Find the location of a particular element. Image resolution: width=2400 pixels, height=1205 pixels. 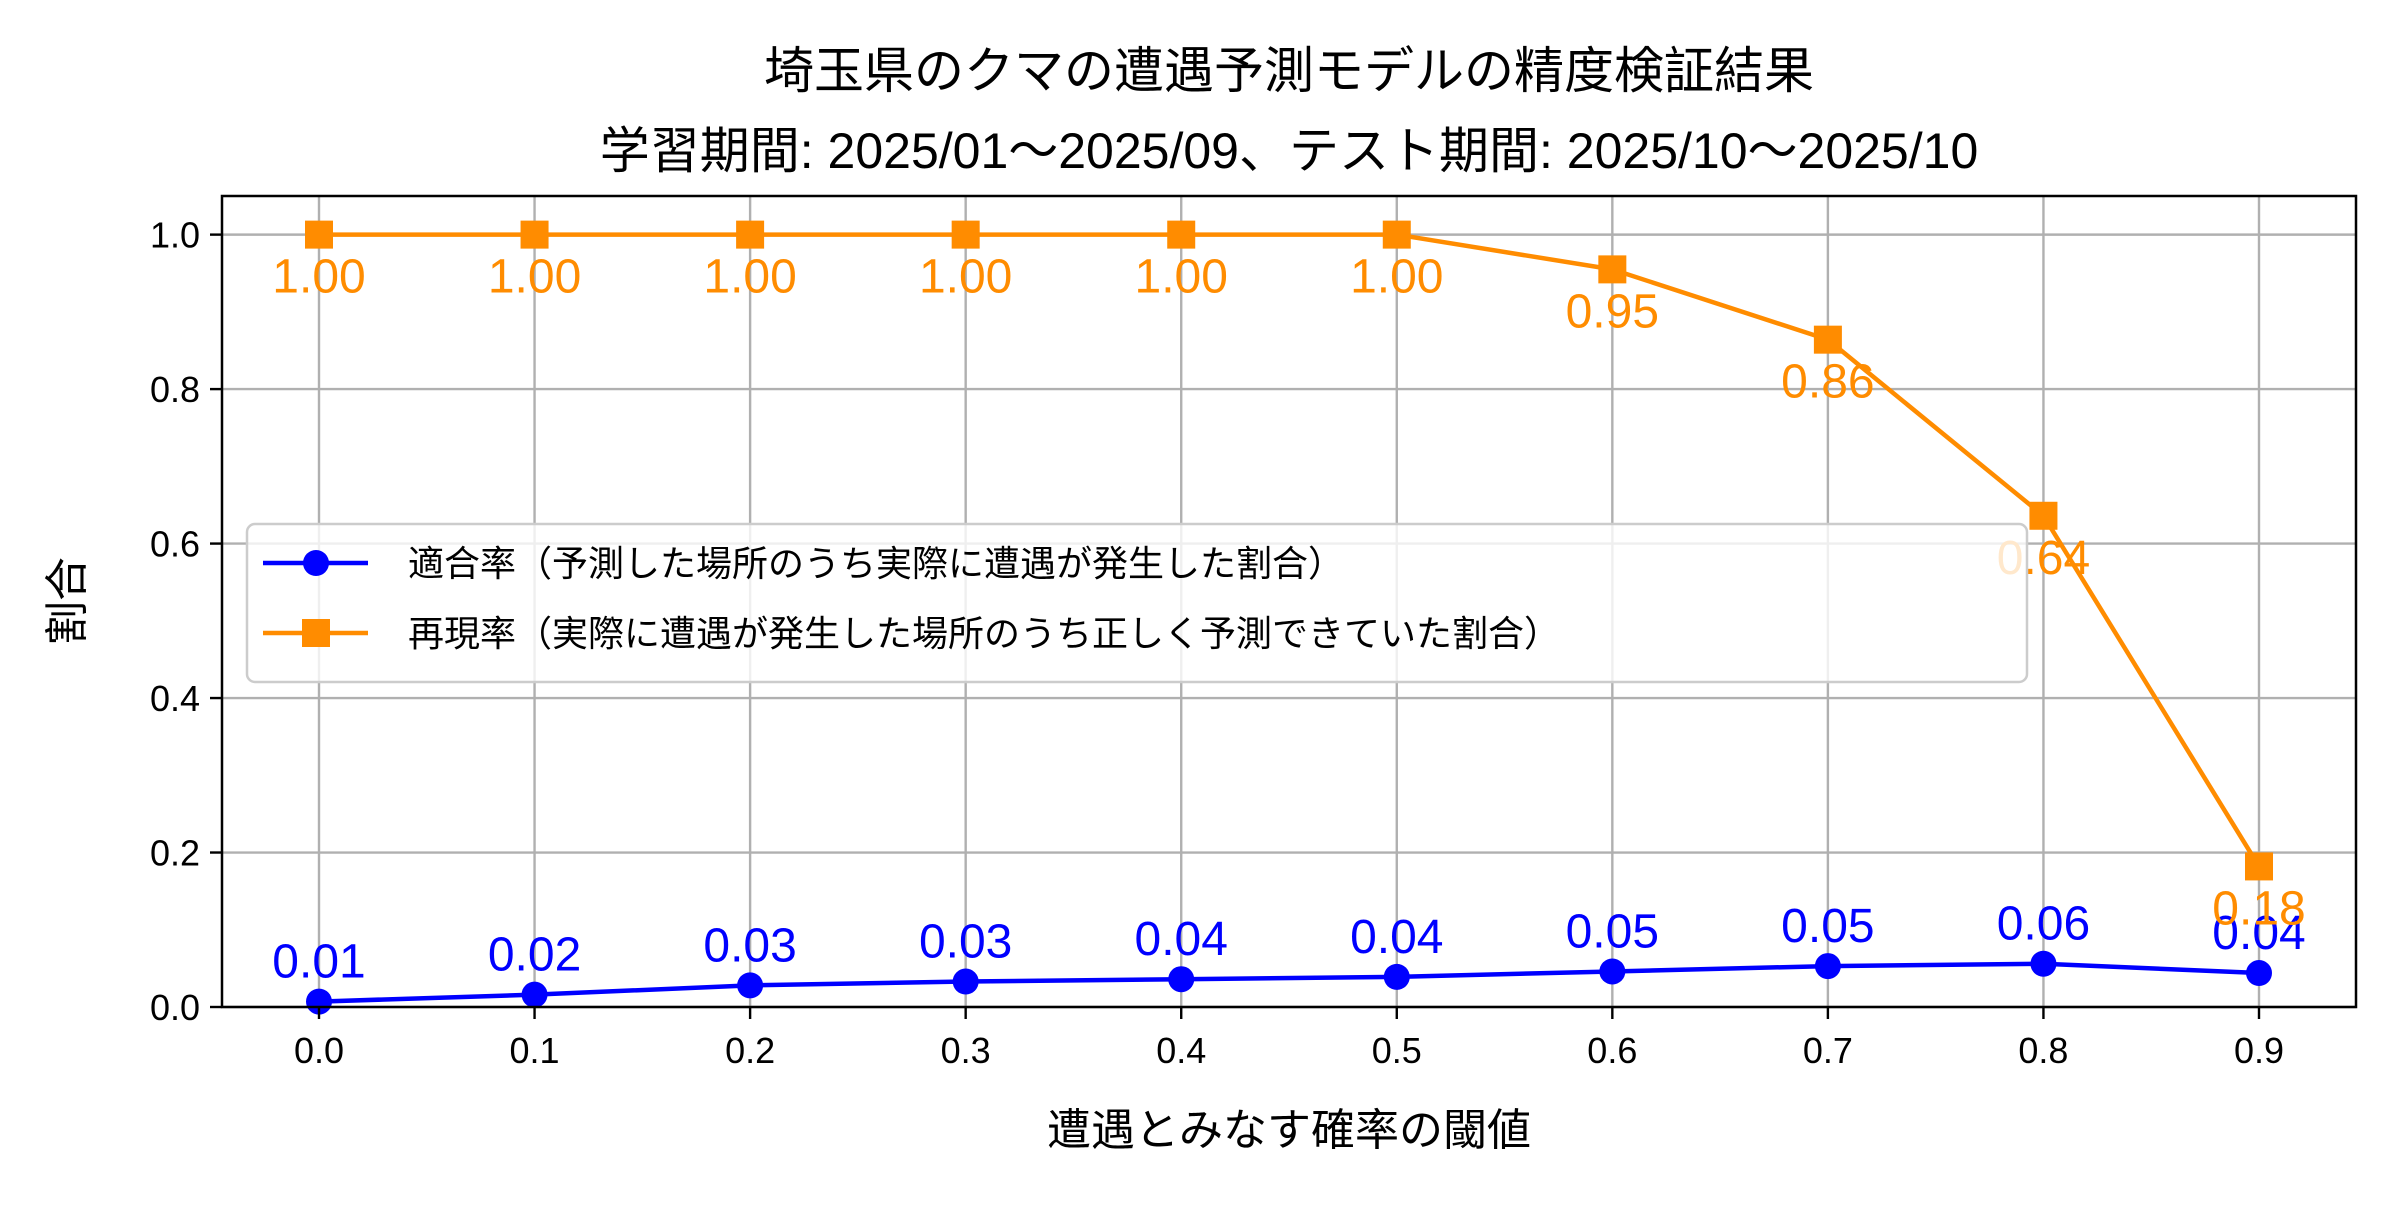

y-tick-label: 0.8 is located at coordinates (175, 389).